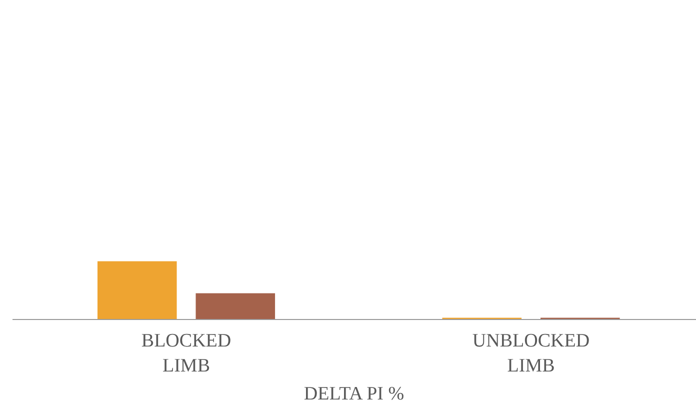 This screenshot has width=696, height=407. I want to click on x-tick-label: UNBLOCKED LIMB, so click(531, 353).